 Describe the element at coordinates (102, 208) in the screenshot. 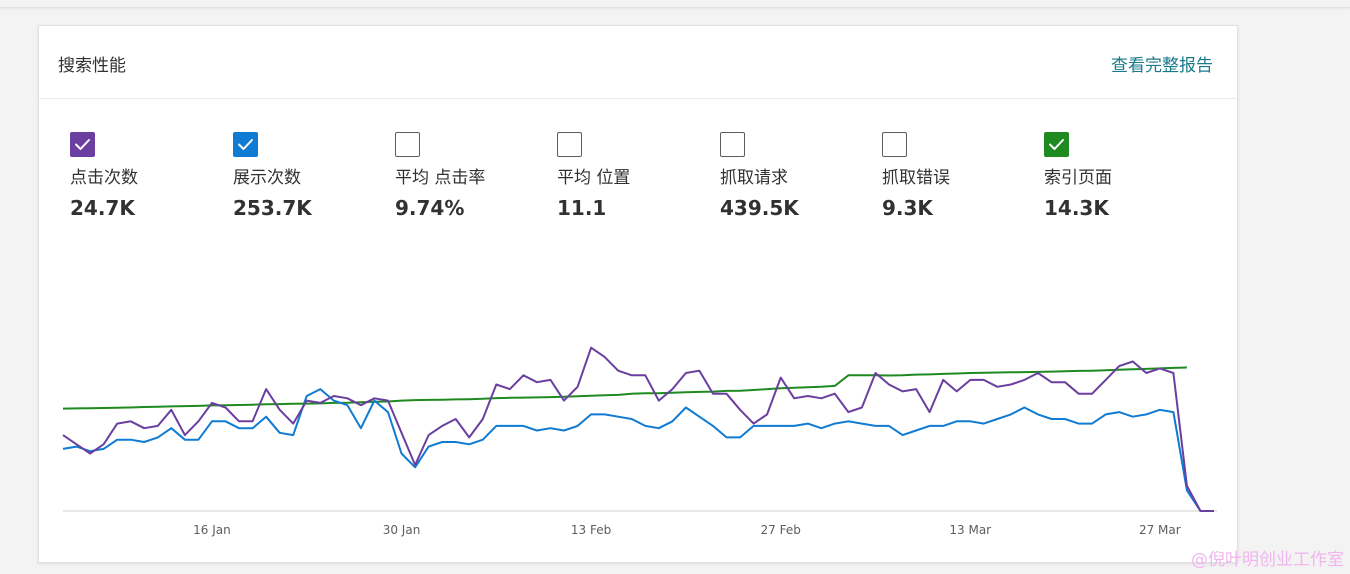

I see `metric-value: 24.7K` at that location.